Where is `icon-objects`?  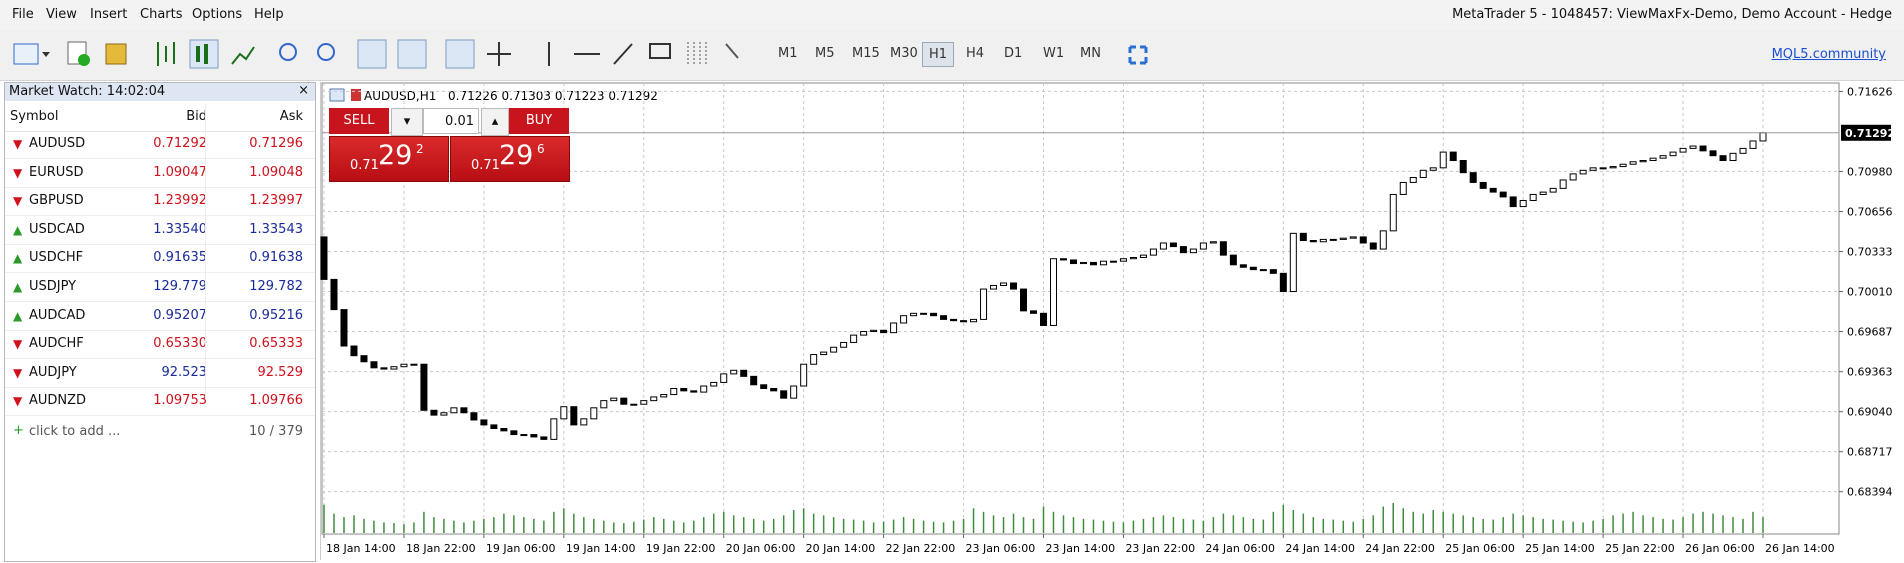
icon-objects is located at coordinates (732, 51).